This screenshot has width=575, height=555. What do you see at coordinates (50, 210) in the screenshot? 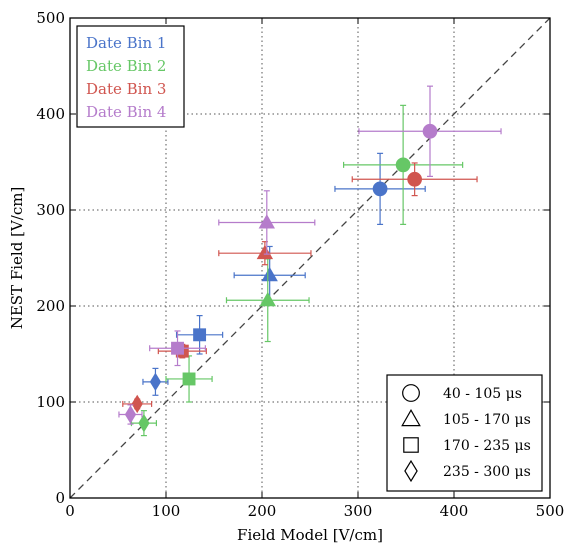
I see `y-tick-label: 300` at bounding box center [50, 210].